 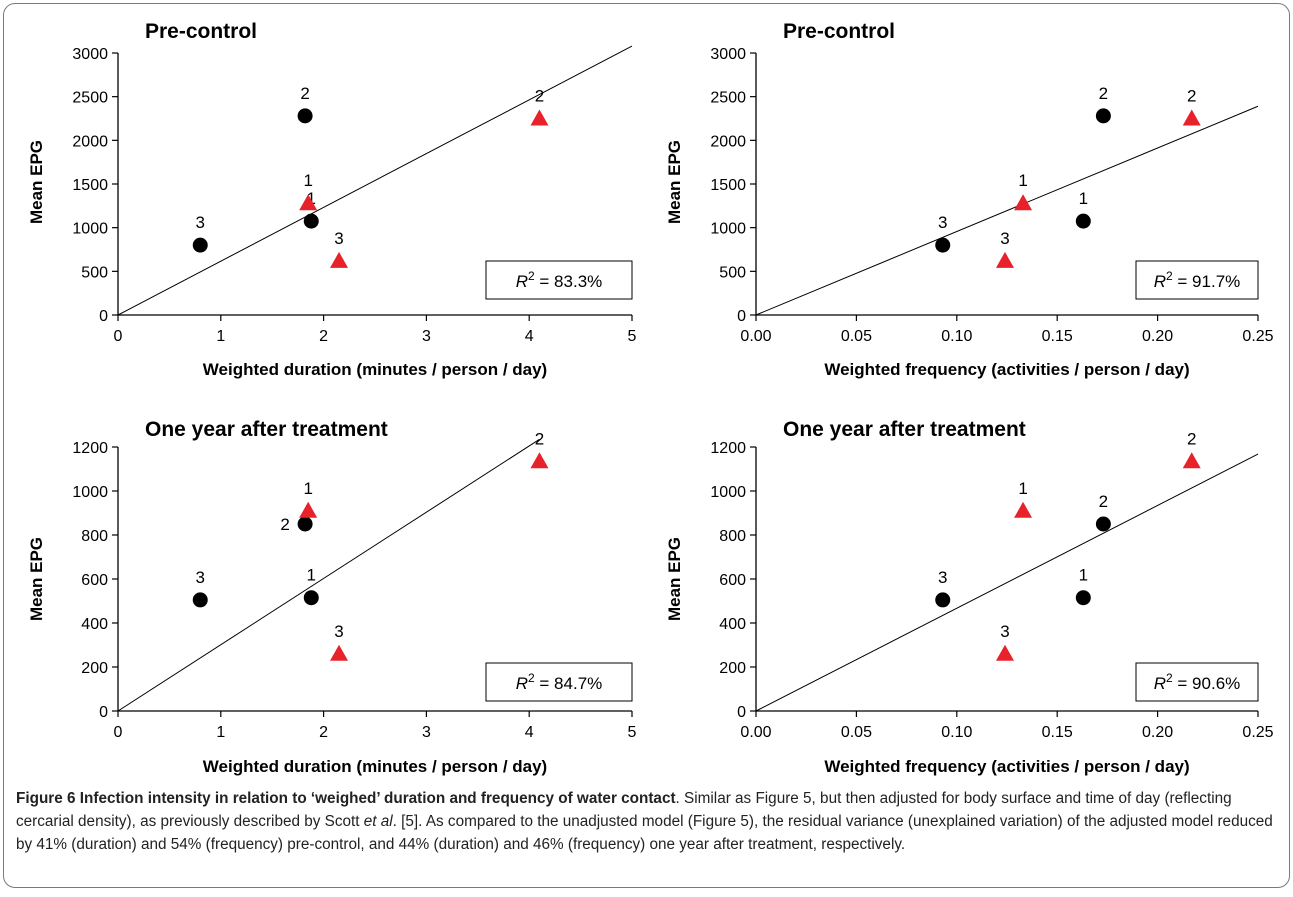 I want to click on chart-4-y-tick-label: 1200, so click(x=728, y=448).